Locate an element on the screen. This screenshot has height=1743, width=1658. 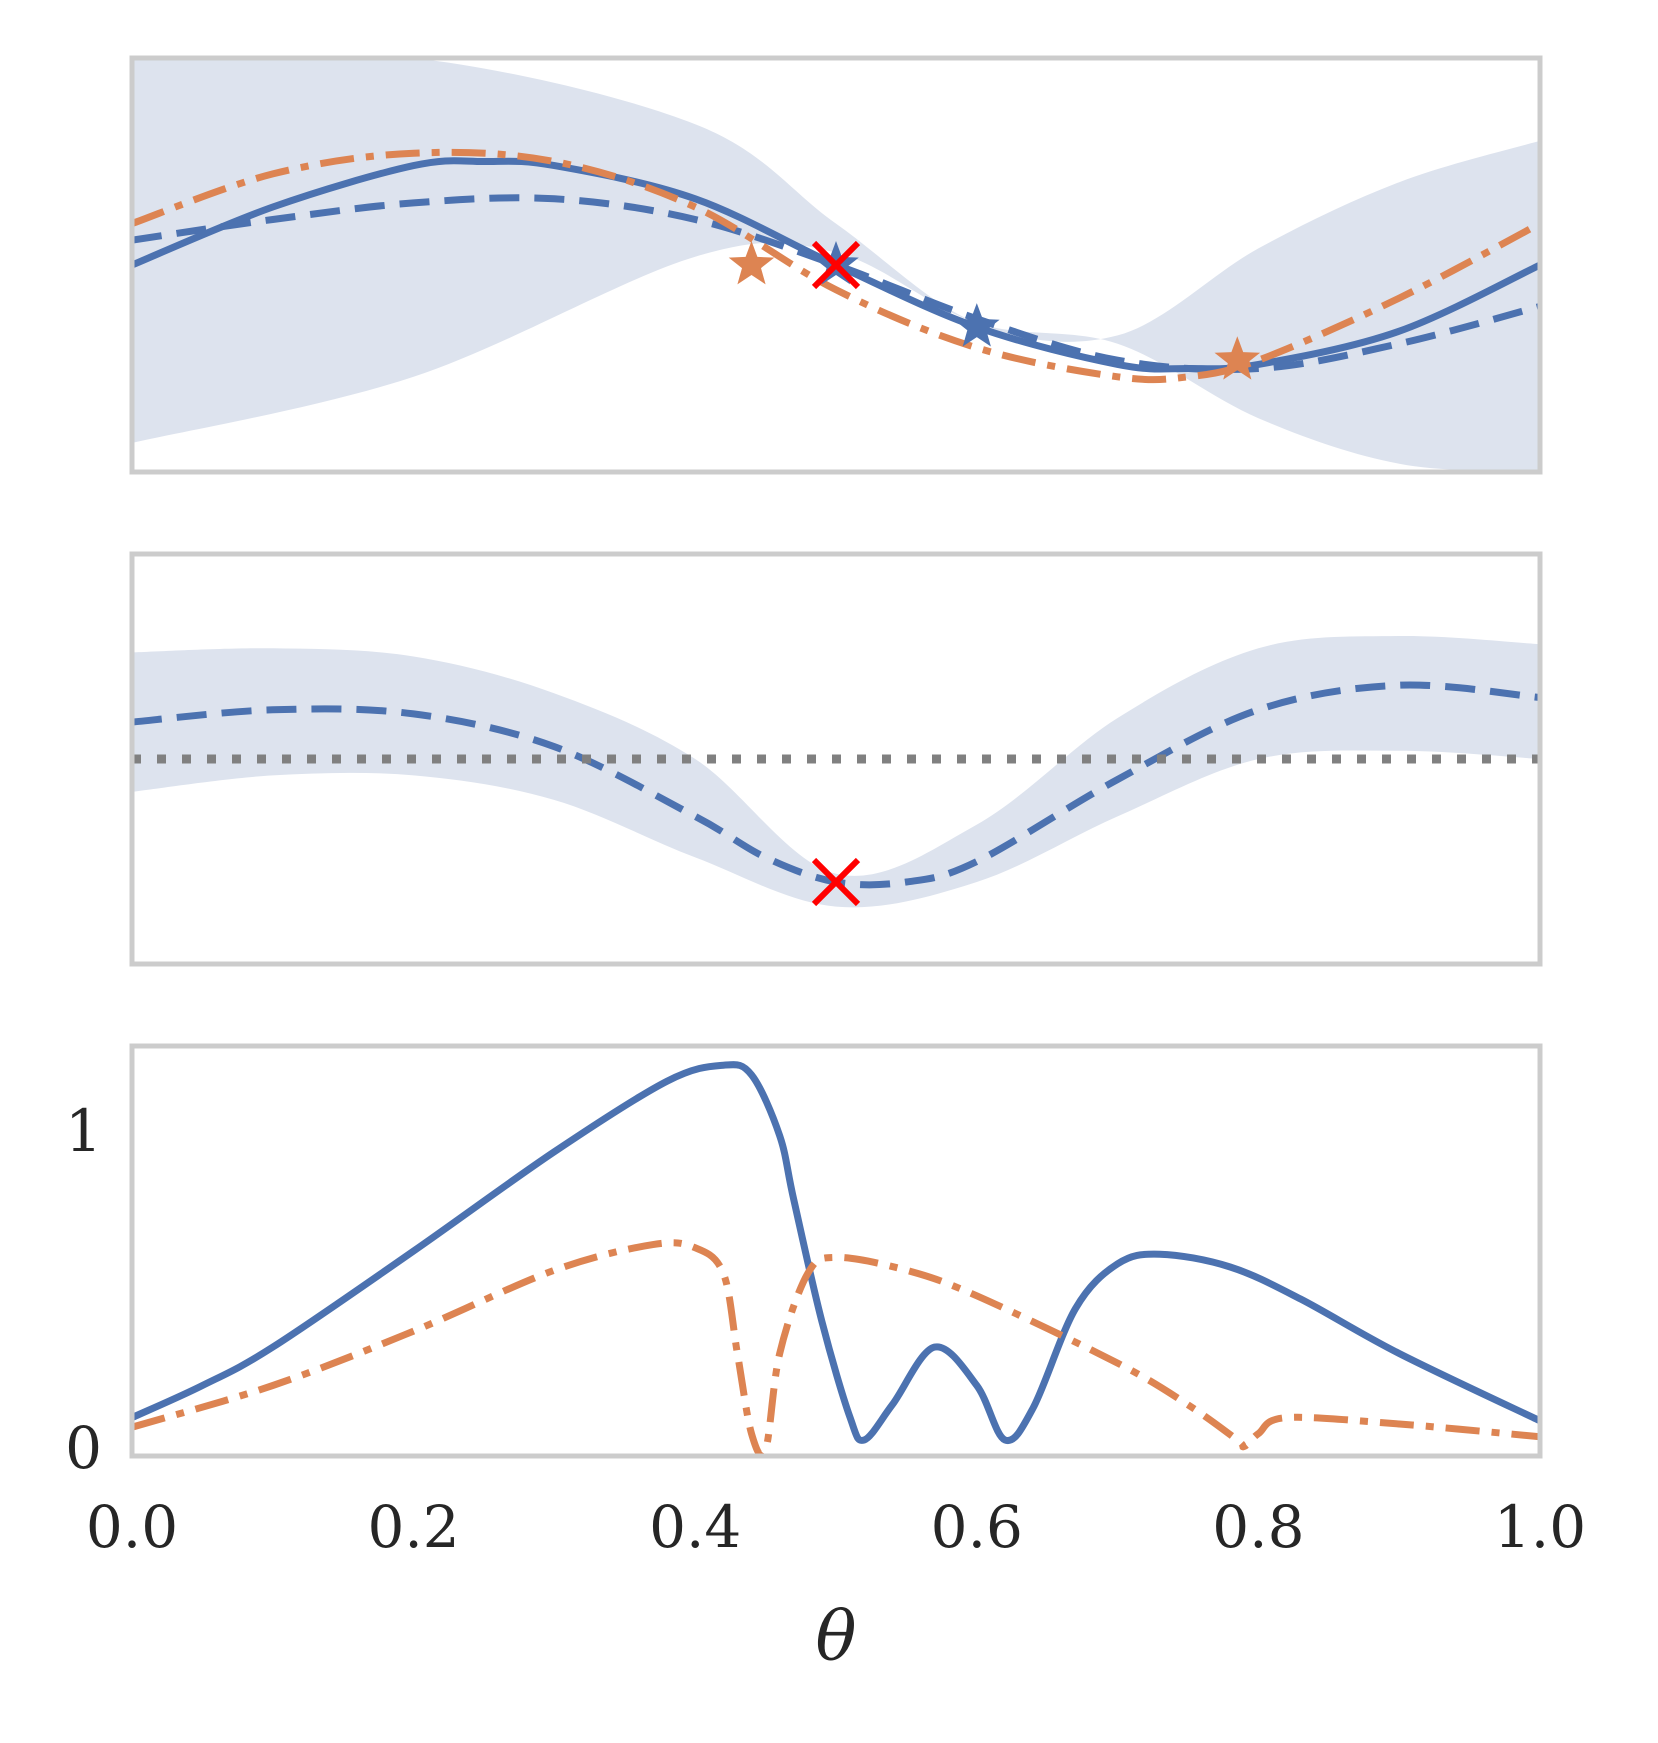
bottom-line-dashdot-orange is located at coordinates (836, 1347).